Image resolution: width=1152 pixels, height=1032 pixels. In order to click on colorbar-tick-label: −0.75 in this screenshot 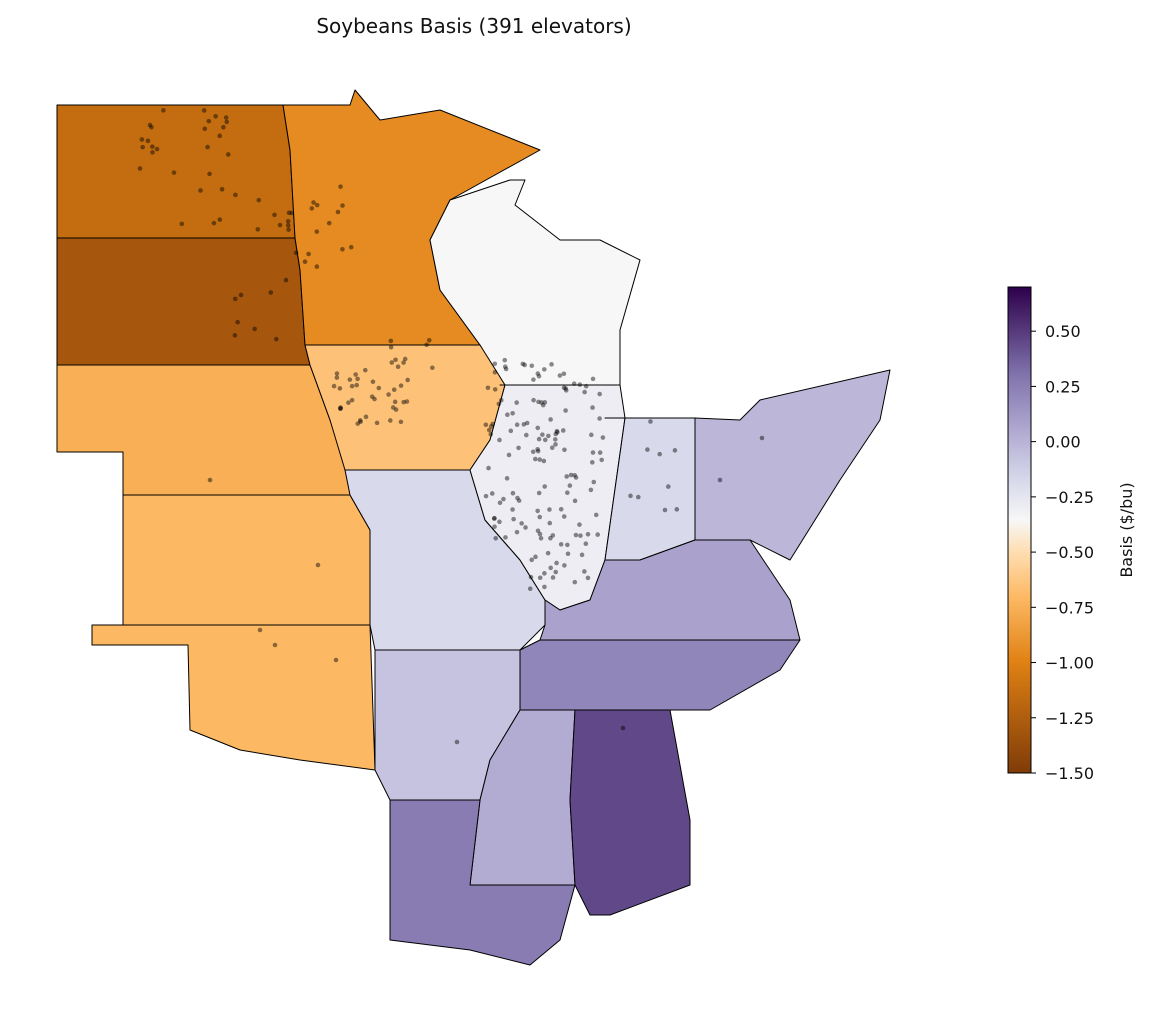, I will do `click(1069, 607)`.